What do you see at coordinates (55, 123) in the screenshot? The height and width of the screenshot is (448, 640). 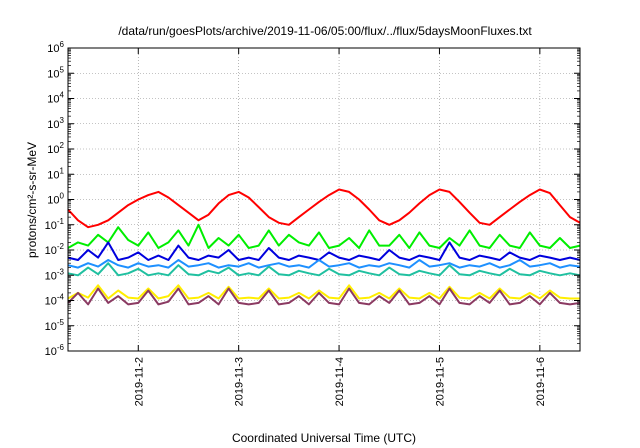 I see `y-tick-label: 10³` at bounding box center [55, 123].